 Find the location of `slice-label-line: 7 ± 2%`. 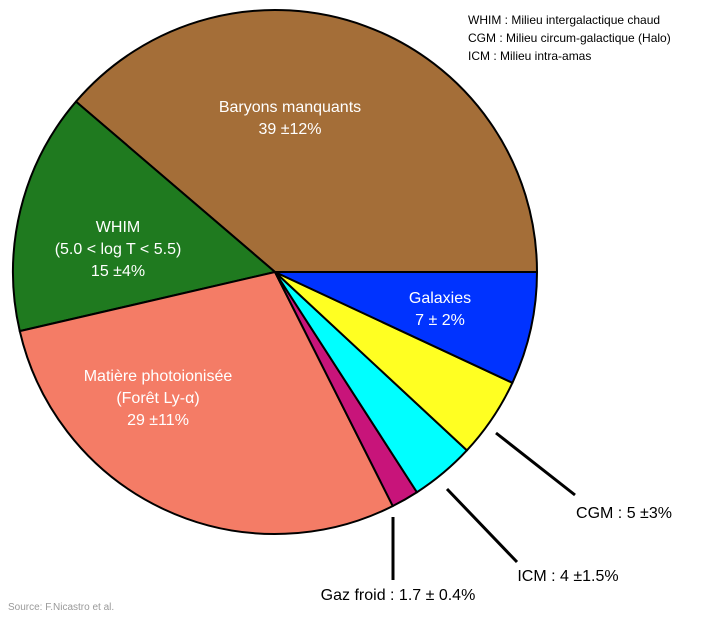

slice-label-line: 7 ± 2% is located at coordinates (440, 320).